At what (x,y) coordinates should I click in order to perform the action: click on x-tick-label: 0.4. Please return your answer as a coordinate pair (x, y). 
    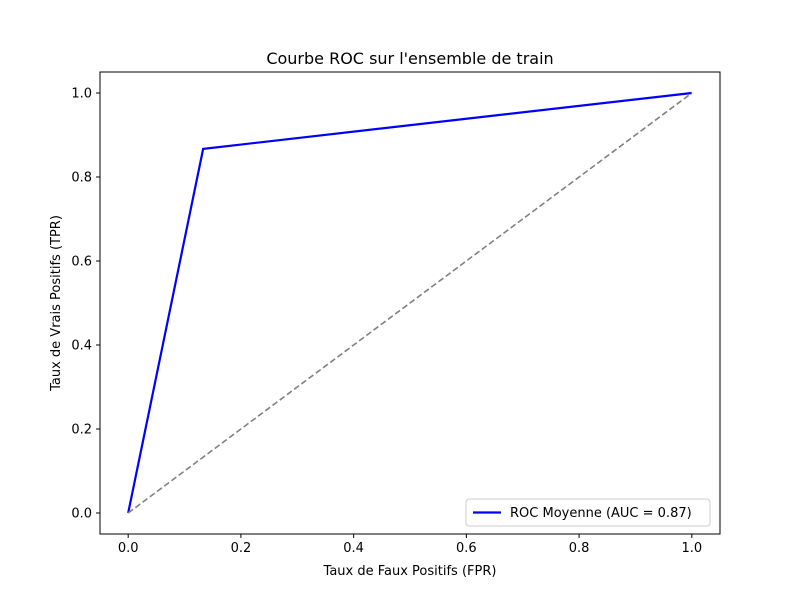
    Looking at the image, I should click on (353, 548).